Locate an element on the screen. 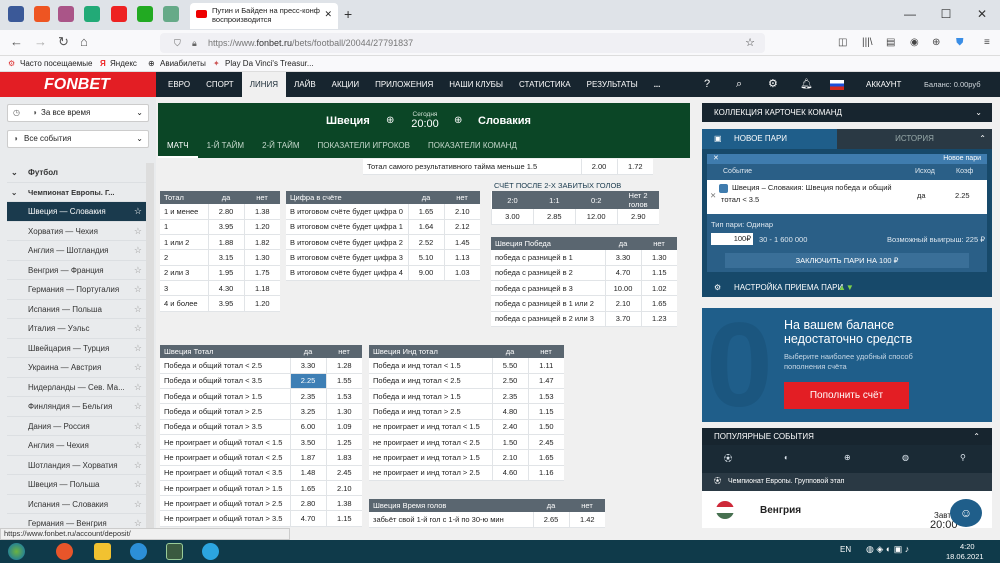 This screenshot has width=1000, height=563. odd-yes: 4.60 is located at coordinates (509, 473).